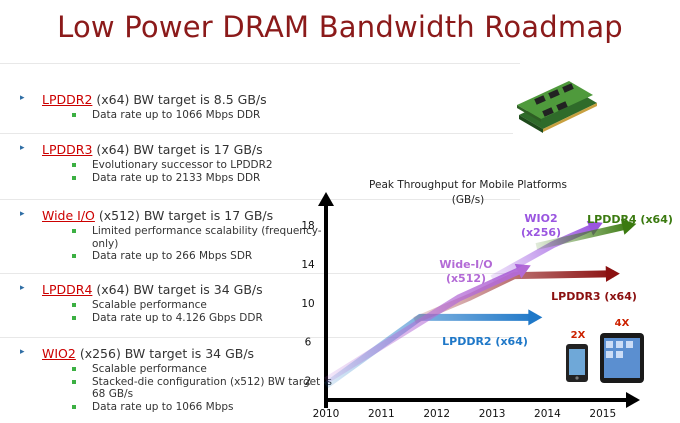  Describe the element at coordinates (177, 149) in the screenshot. I see `bw-target-text: (x64) BW target is 17 GB/s` at that location.